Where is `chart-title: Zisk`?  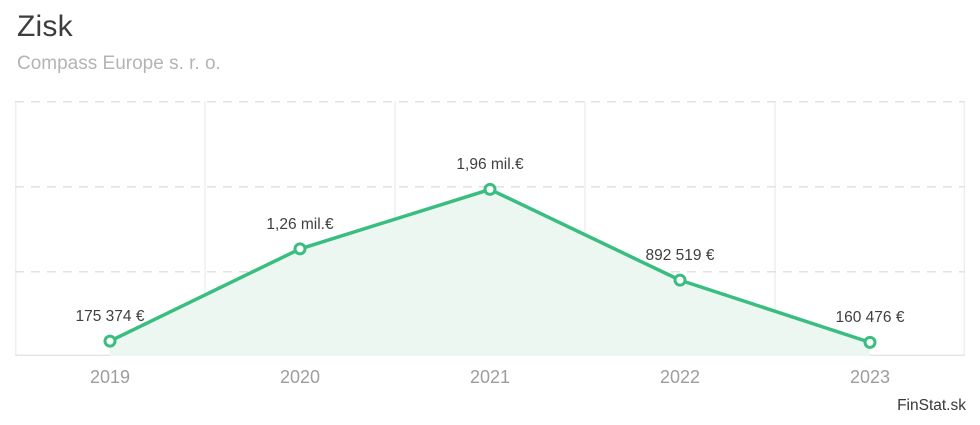
chart-title: Zisk is located at coordinates (45, 26).